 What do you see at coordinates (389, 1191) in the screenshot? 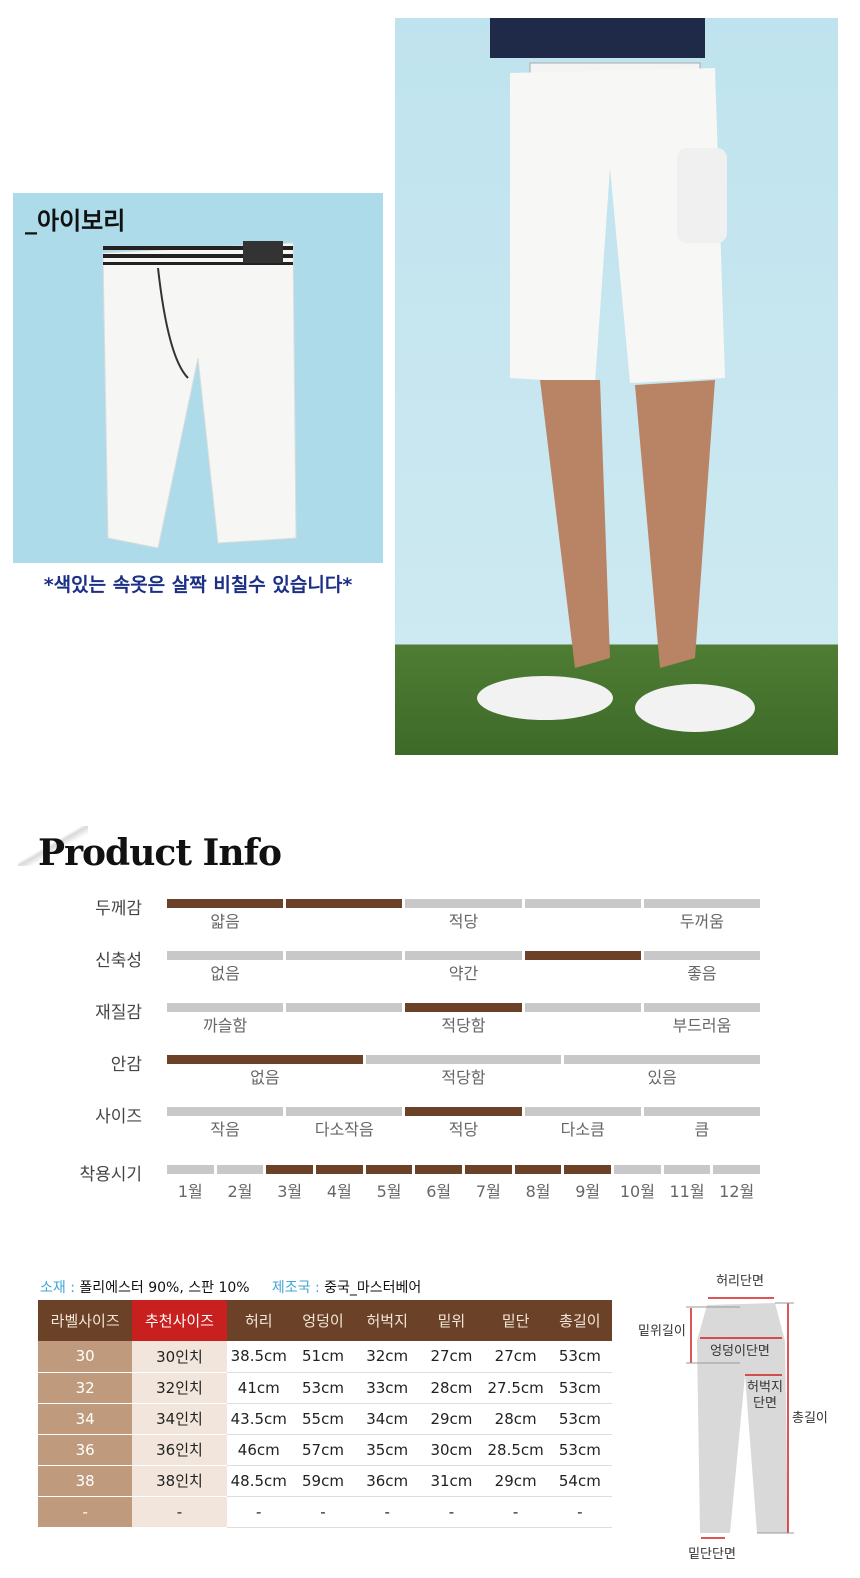
I see `rating-scale-label: 5월` at bounding box center [389, 1191].